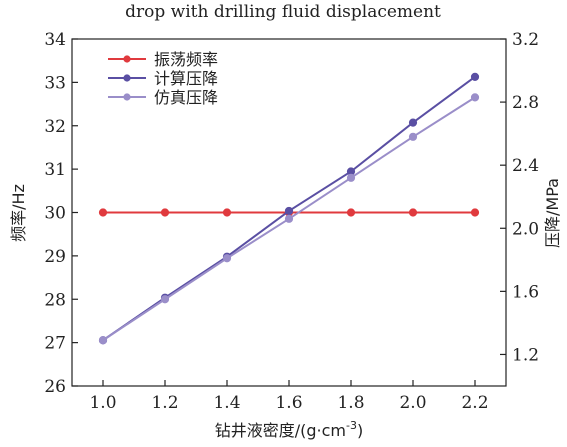 Image resolution: width=567 pixels, height=447 pixels. I want to click on y-left-tick-label: 26, so click(55, 387).